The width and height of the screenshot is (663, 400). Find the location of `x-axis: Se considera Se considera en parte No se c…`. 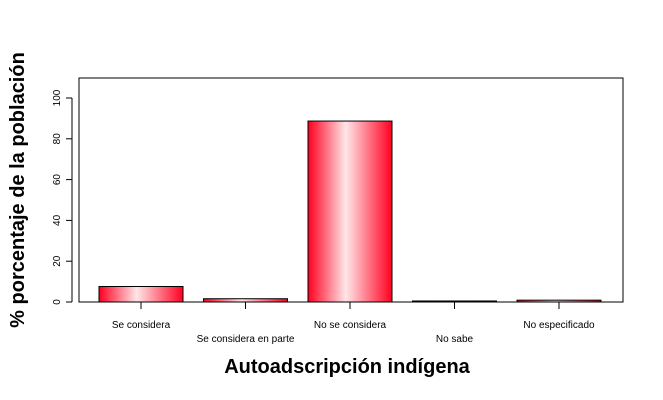

x-axis: Se considera Se considera en parte No se c… is located at coordinates (353, 323).